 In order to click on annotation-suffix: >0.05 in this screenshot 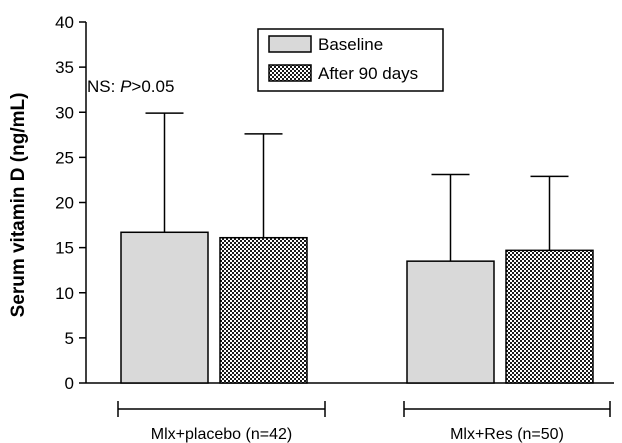, I will do `click(152, 86)`.